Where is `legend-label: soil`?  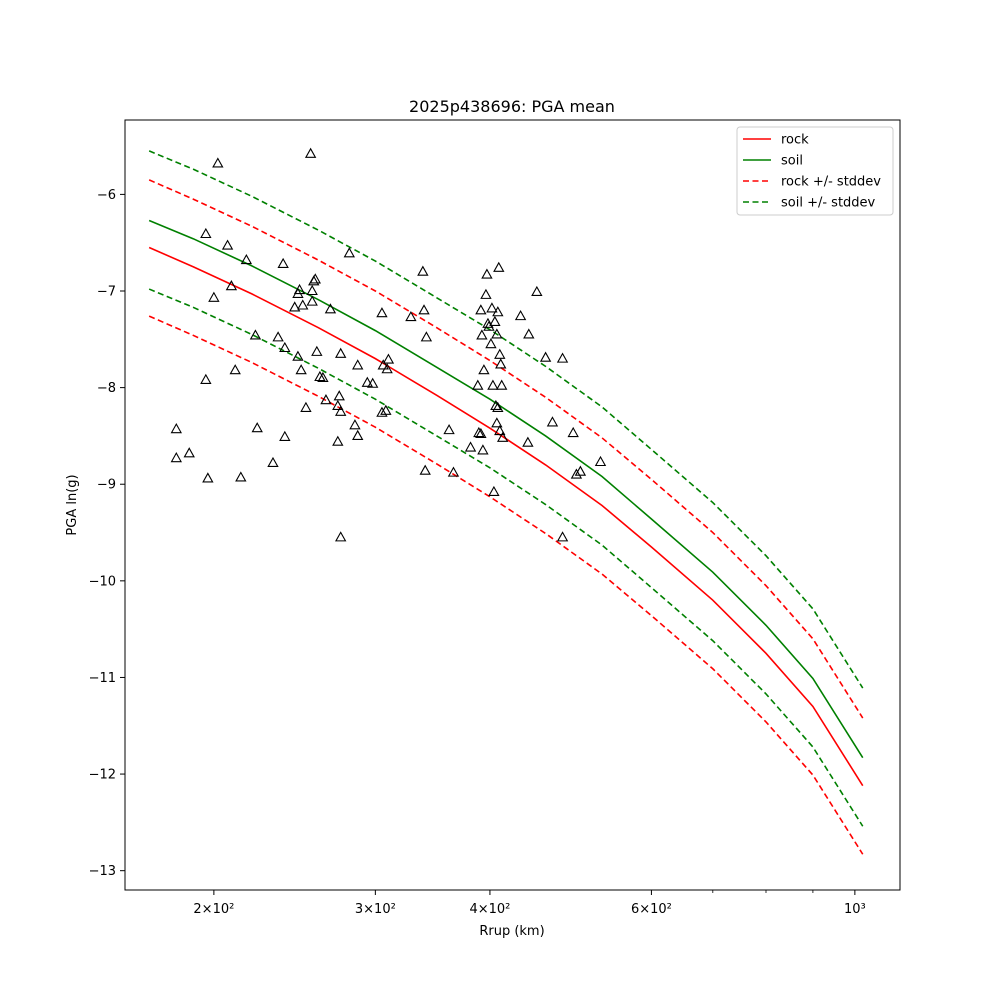
legend-label: soil is located at coordinates (792, 161).